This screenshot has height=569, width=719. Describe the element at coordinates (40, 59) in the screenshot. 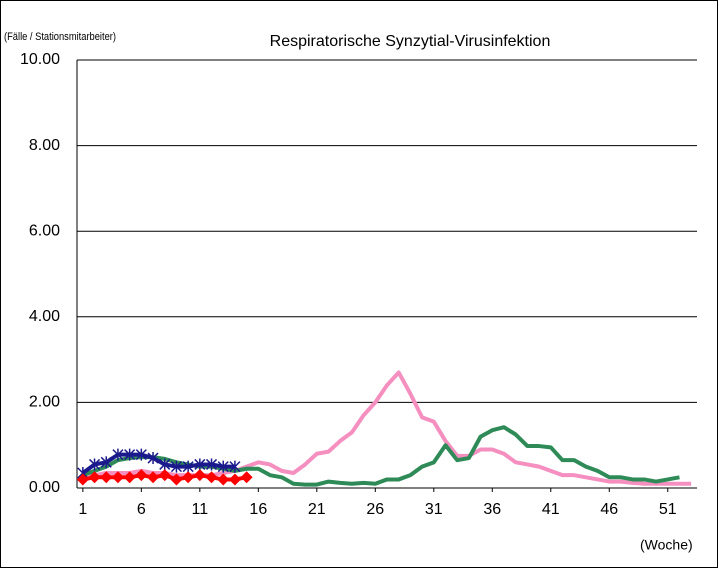

I see `y-tick-label: 10.00` at that location.